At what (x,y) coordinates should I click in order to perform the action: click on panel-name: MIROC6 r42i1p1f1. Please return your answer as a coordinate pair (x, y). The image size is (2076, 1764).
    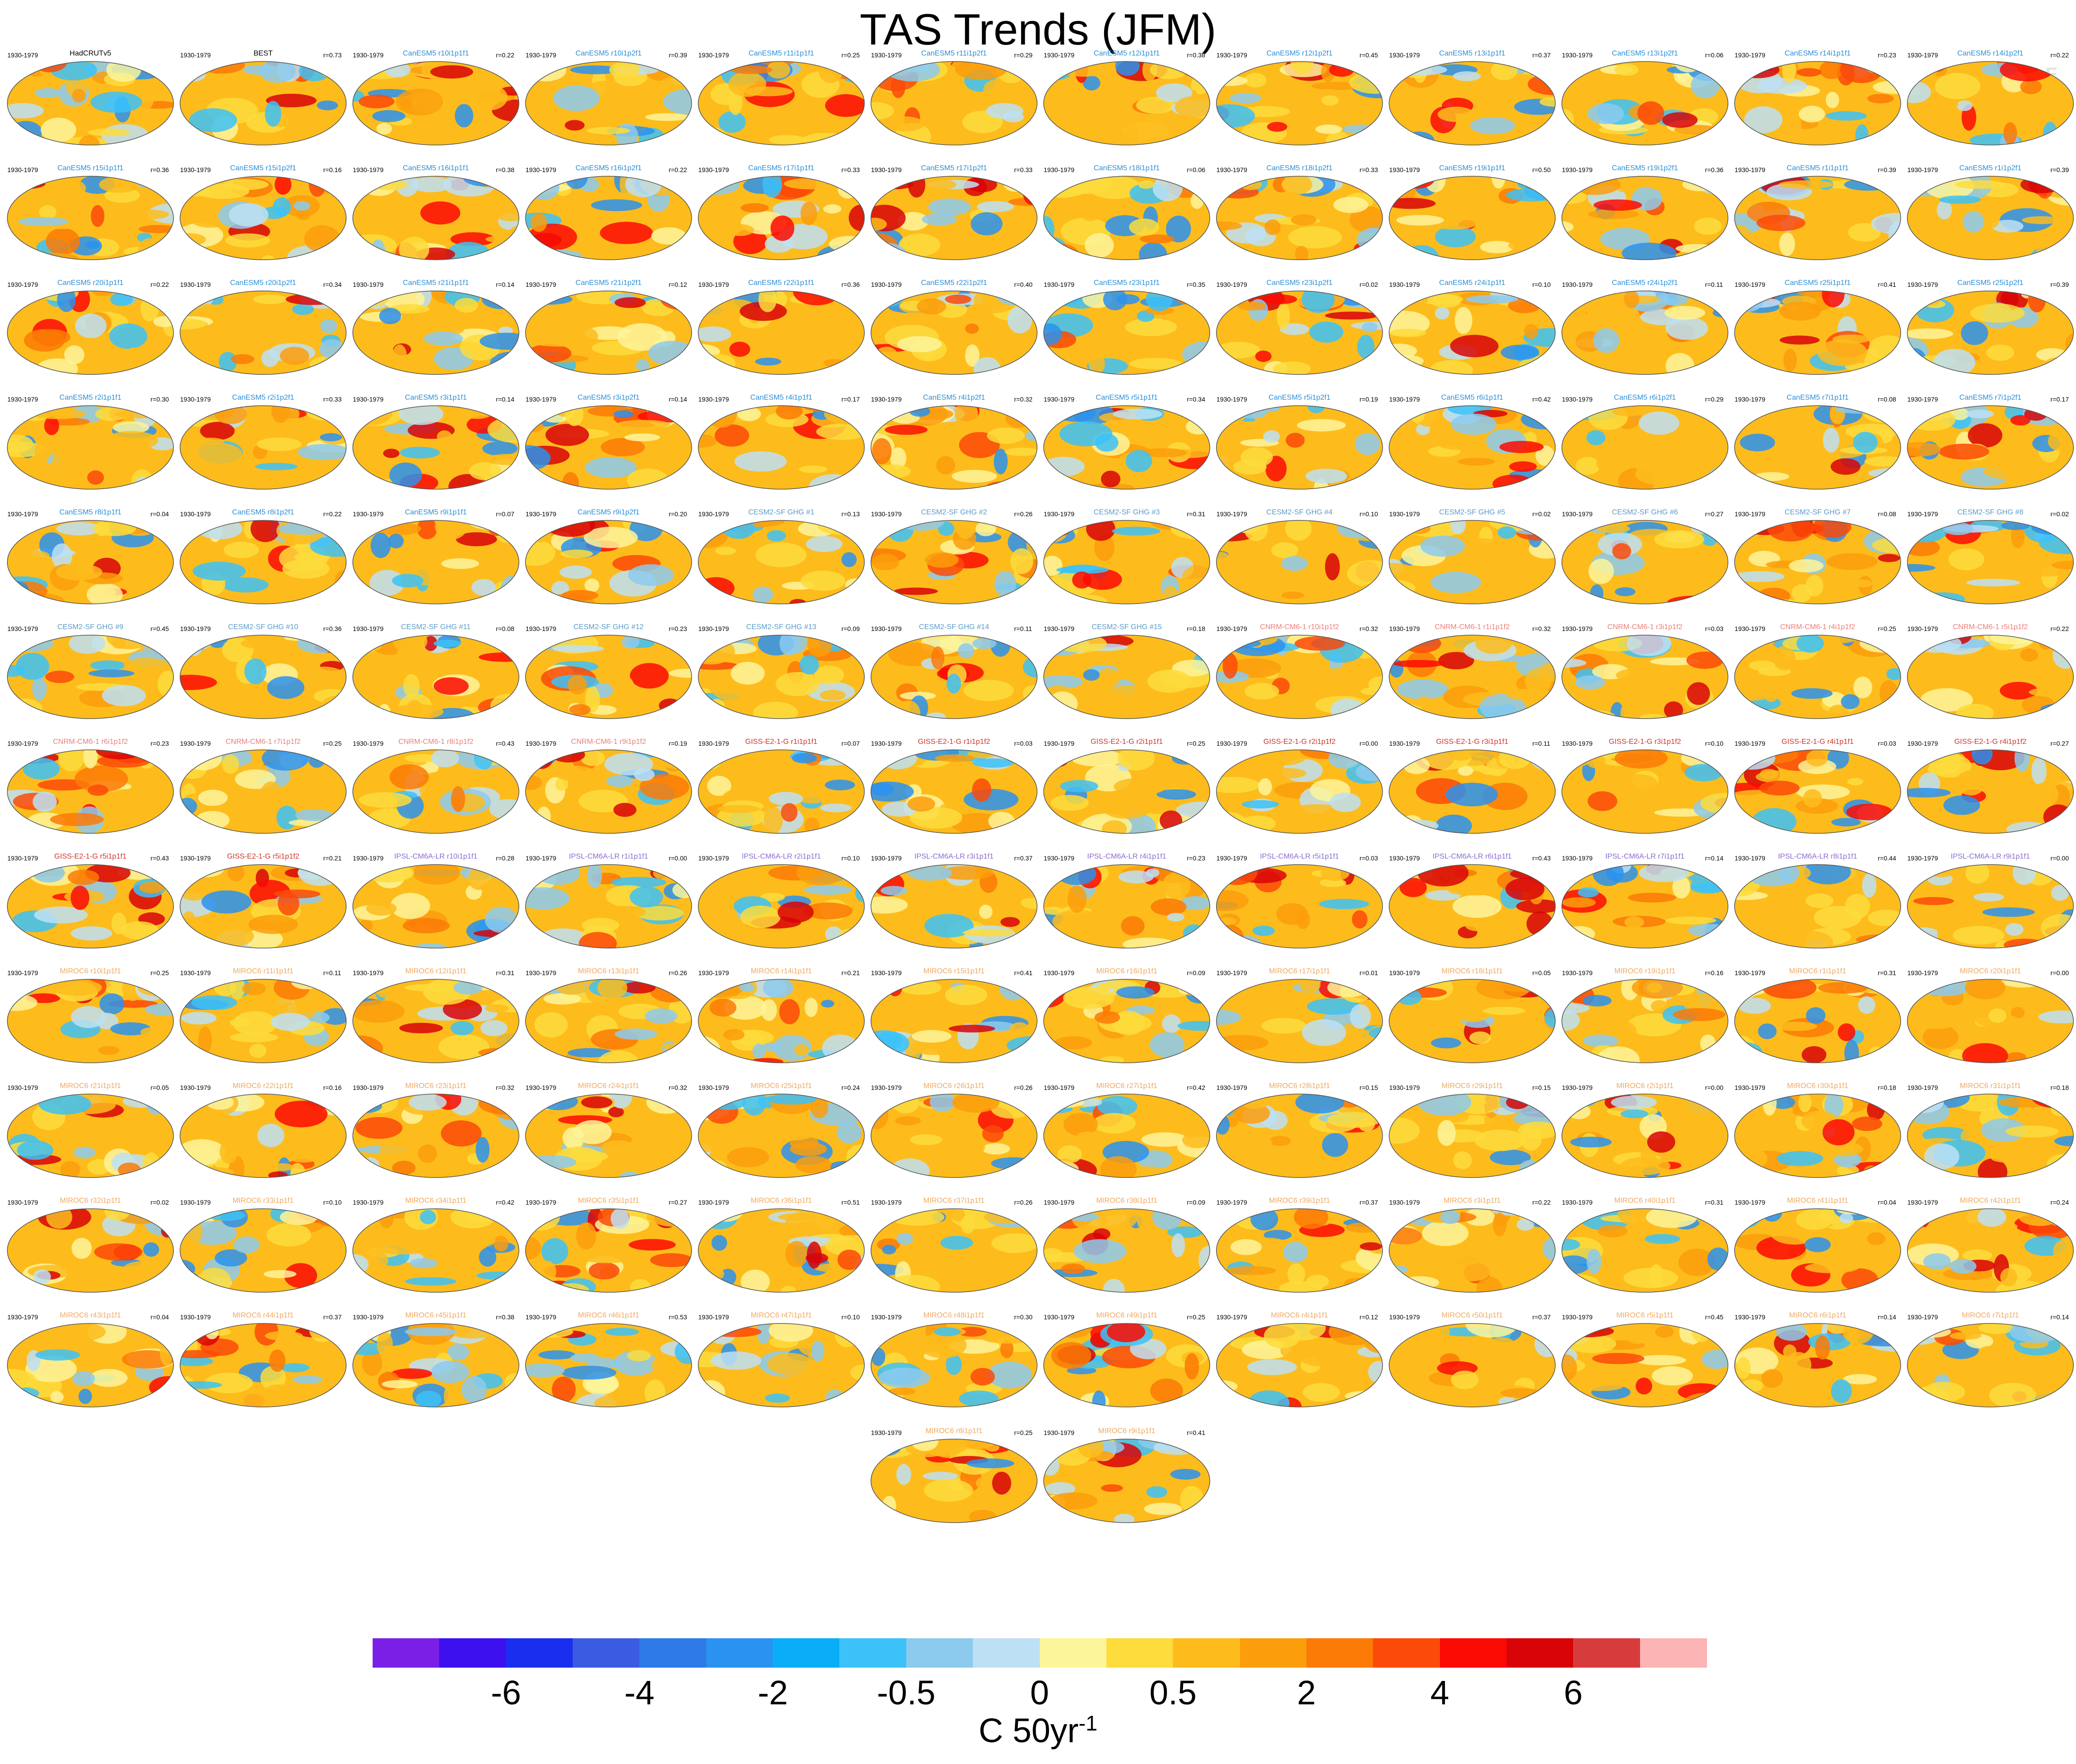
    Looking at the image, I should click on (1990, 1201).